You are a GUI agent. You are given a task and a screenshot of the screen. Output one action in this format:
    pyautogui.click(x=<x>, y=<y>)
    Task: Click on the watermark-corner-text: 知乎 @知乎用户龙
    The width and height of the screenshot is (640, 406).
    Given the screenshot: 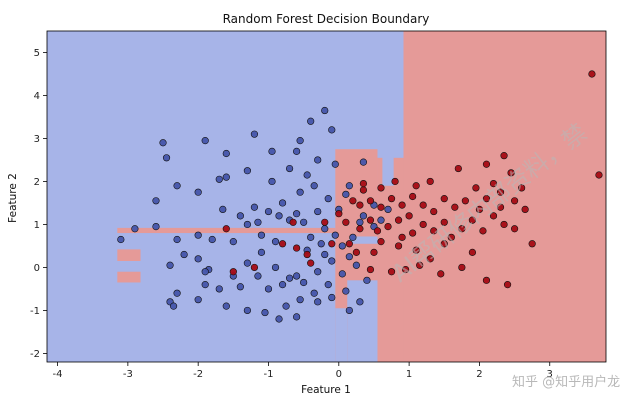 What is the action you would take?
    pyautogui.click(x=566, y=382)
    